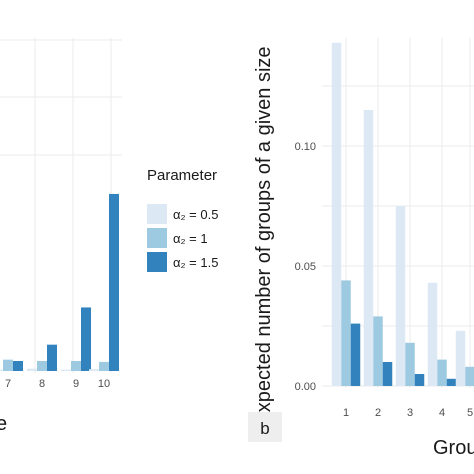  I want to click on panel-b-label: b, so click(264, 428).